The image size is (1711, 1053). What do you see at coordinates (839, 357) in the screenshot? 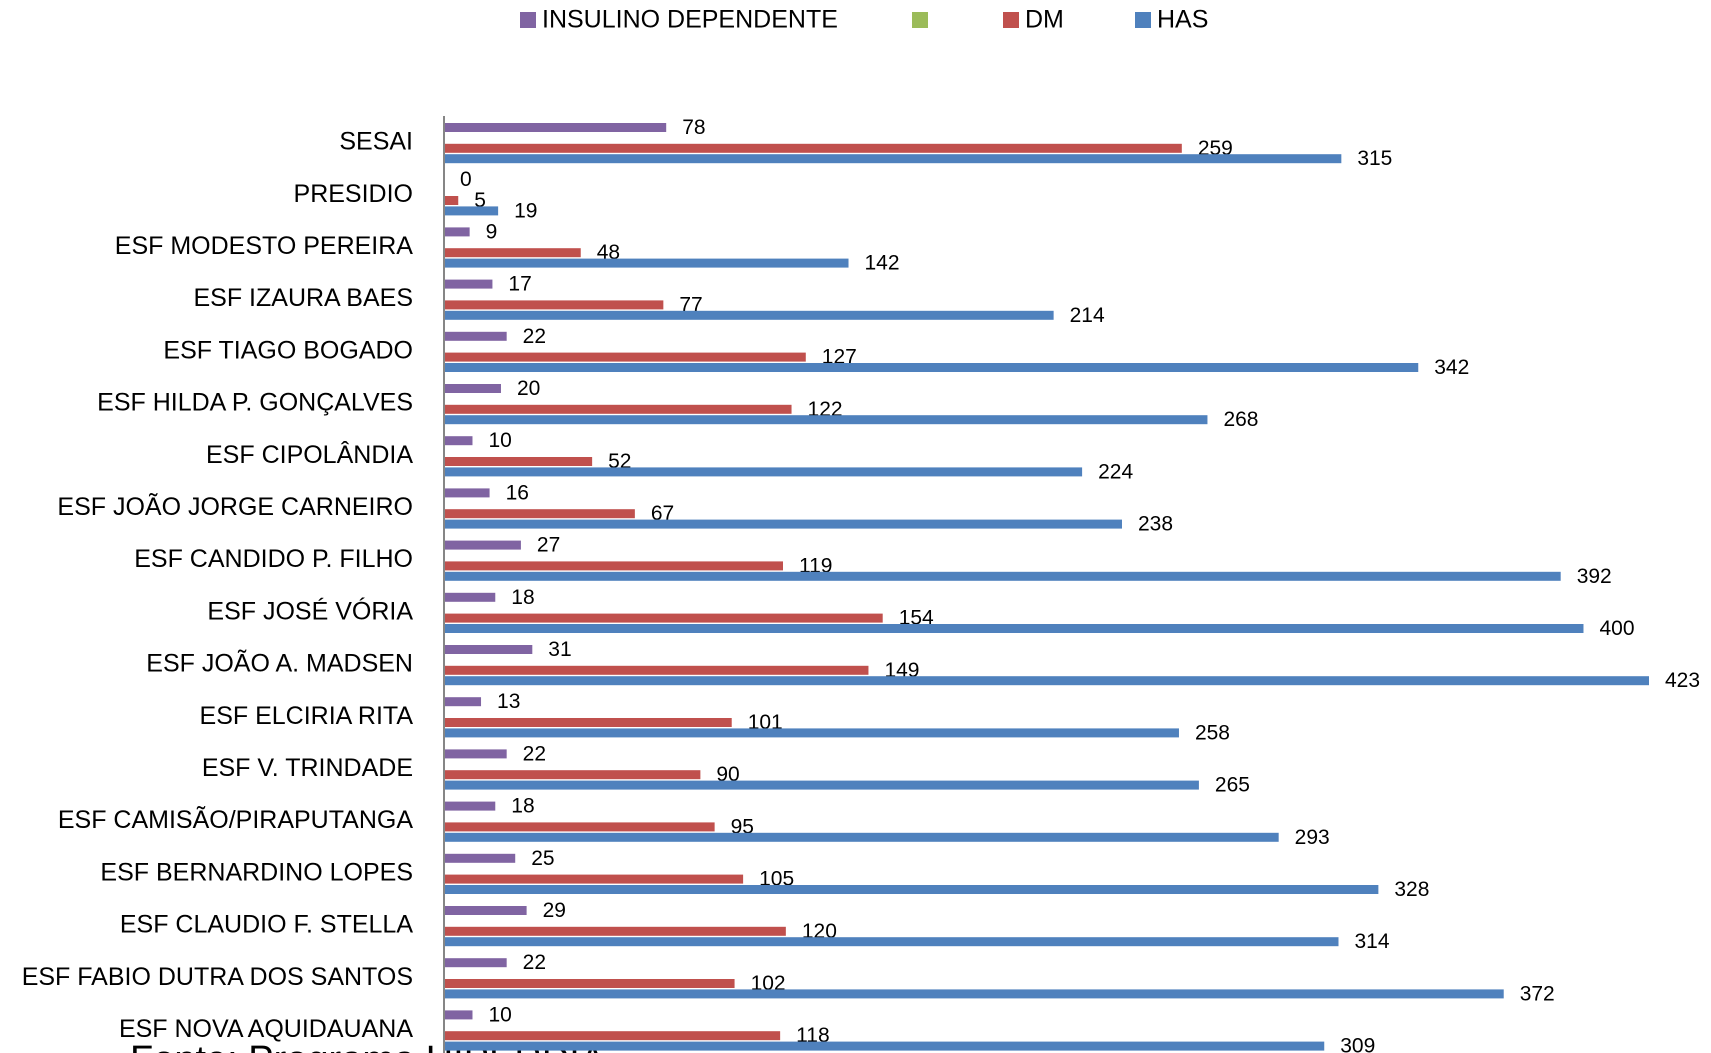
I see `data-label: 127` at bounding box center [839, 357].